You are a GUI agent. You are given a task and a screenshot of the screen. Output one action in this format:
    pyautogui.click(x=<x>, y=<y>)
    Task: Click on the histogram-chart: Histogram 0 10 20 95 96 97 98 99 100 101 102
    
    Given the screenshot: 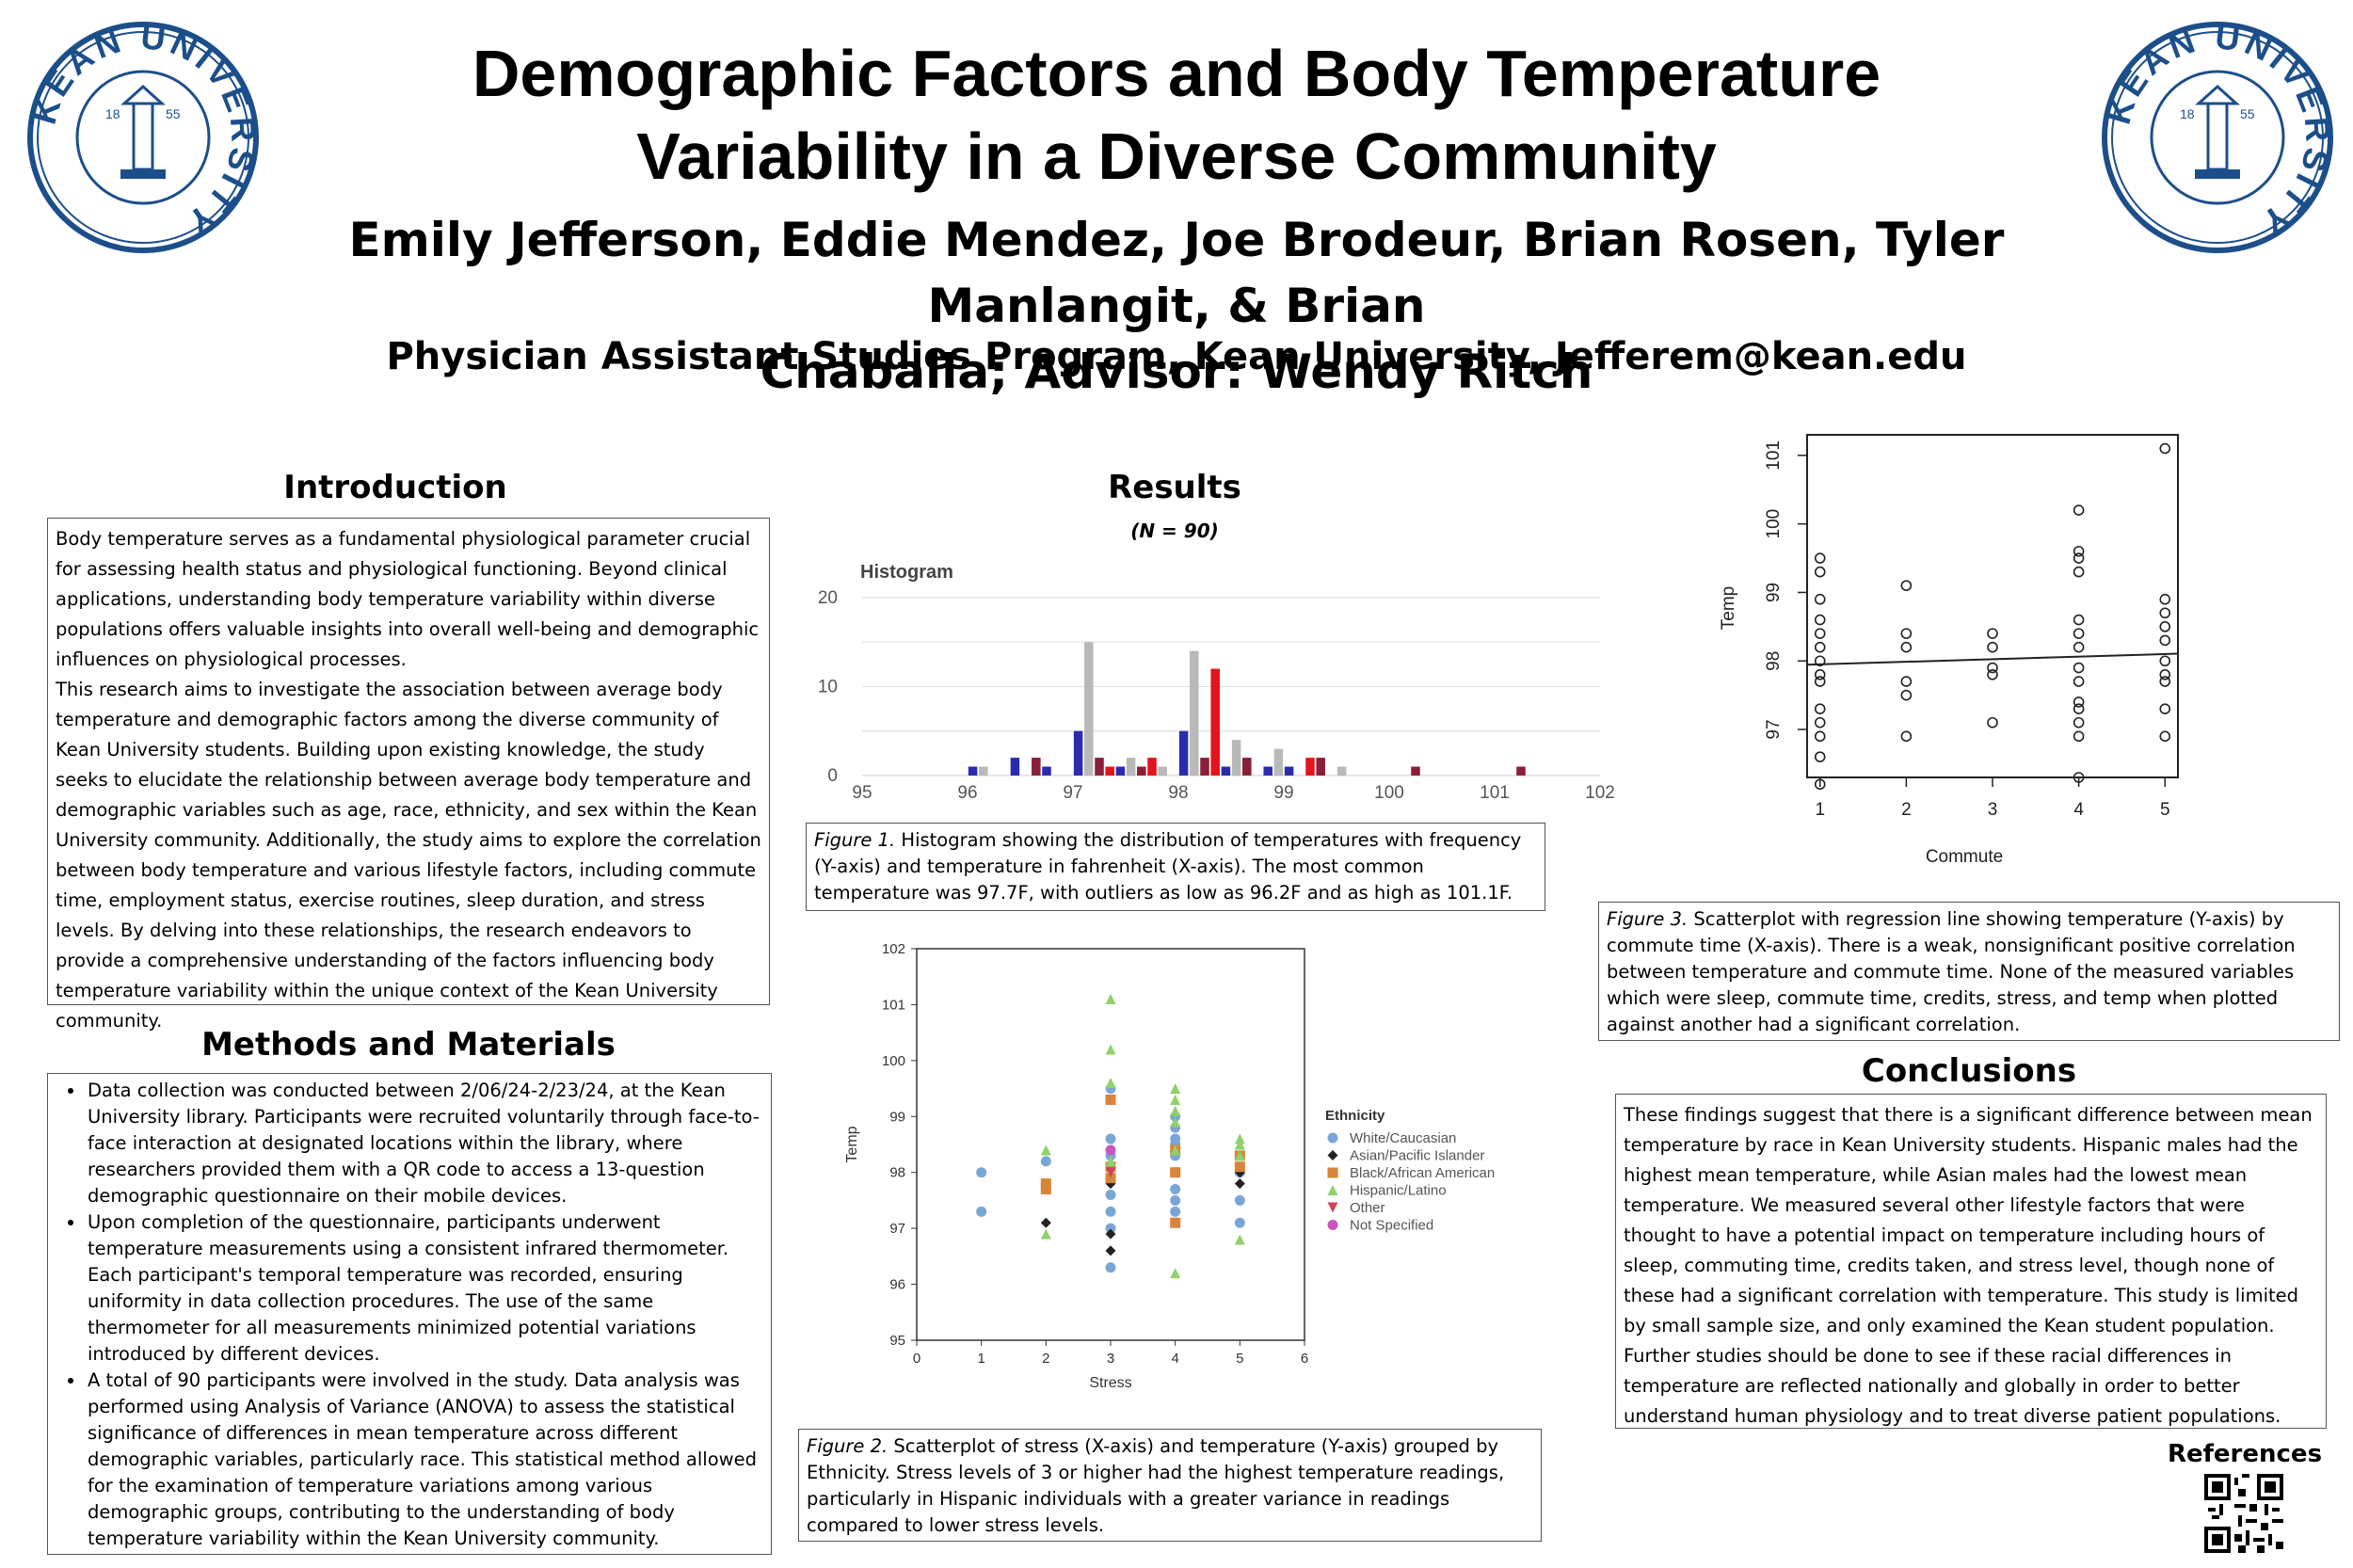 What is the action you would take?
    pyautogui.click(x=1216, y=682)
    